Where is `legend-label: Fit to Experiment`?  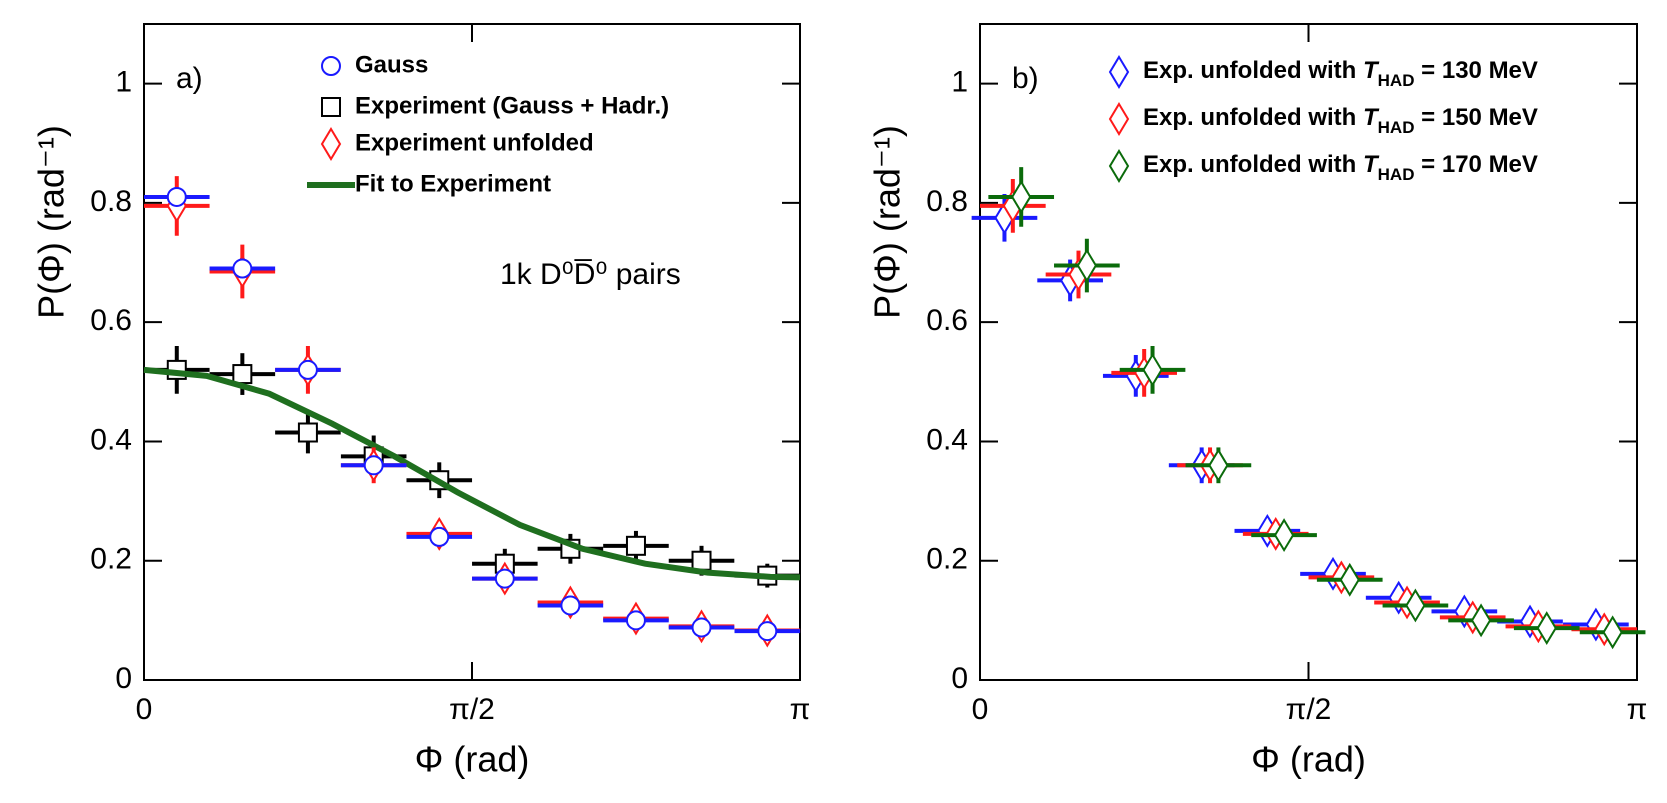
legend-label: Fit to Experiment is located at coordinates (453, 183).